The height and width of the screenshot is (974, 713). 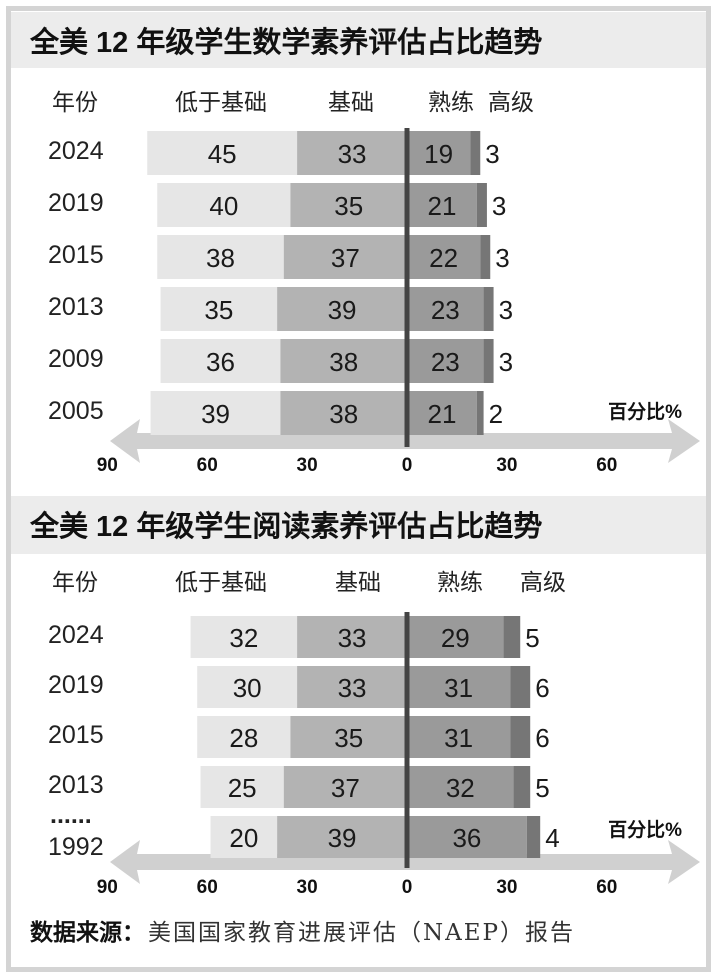 I want to click on year-label: 2005, so click(x=76, y=411).